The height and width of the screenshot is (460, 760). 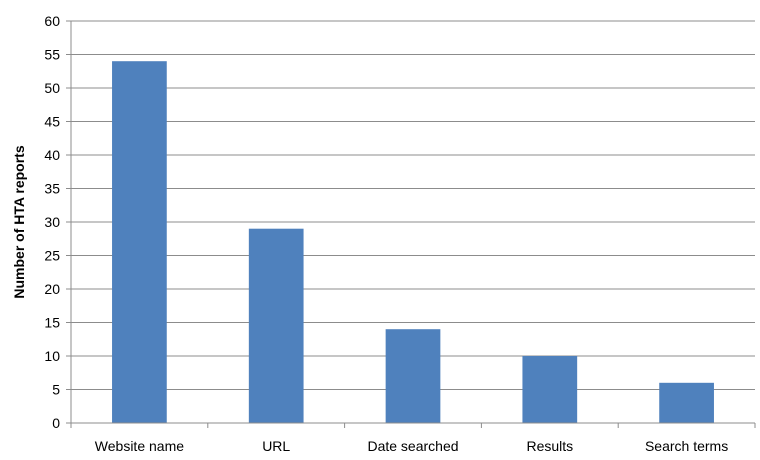 I want to click on y-tick-label: 45, so click(x=52, y=122).